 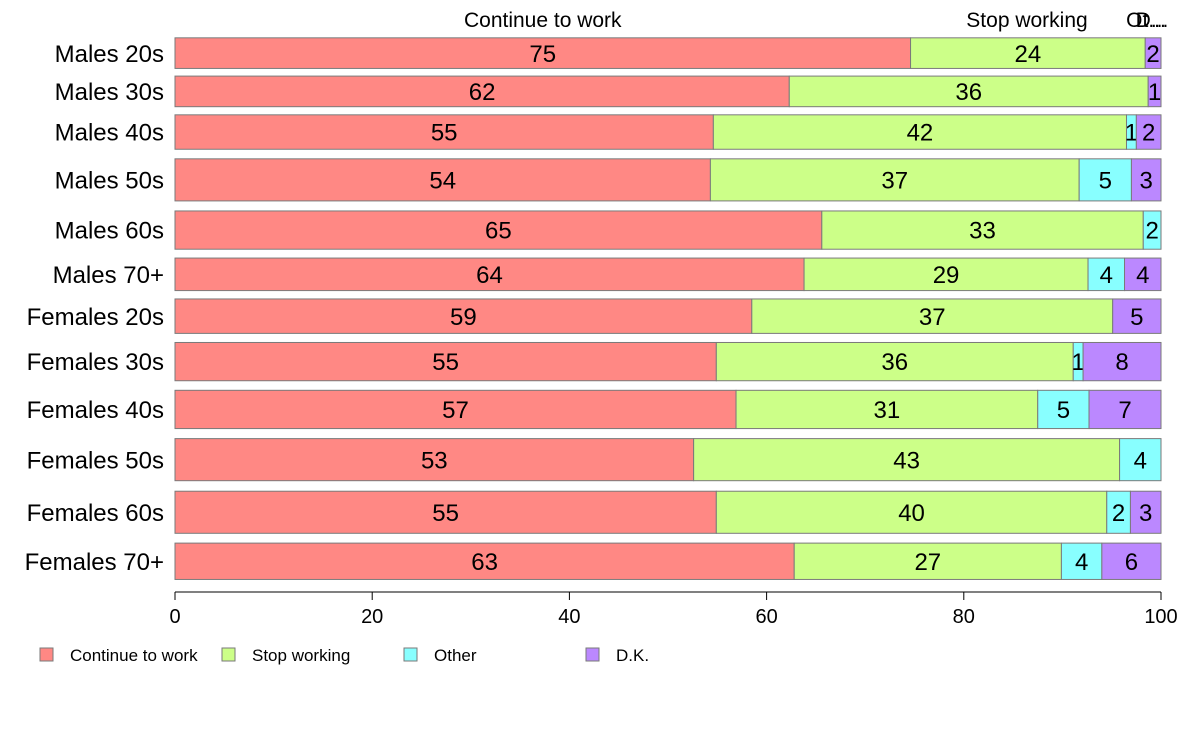 I want to click on legend: Continue to work Stop working Other D.K., so click(x=344, y=655).